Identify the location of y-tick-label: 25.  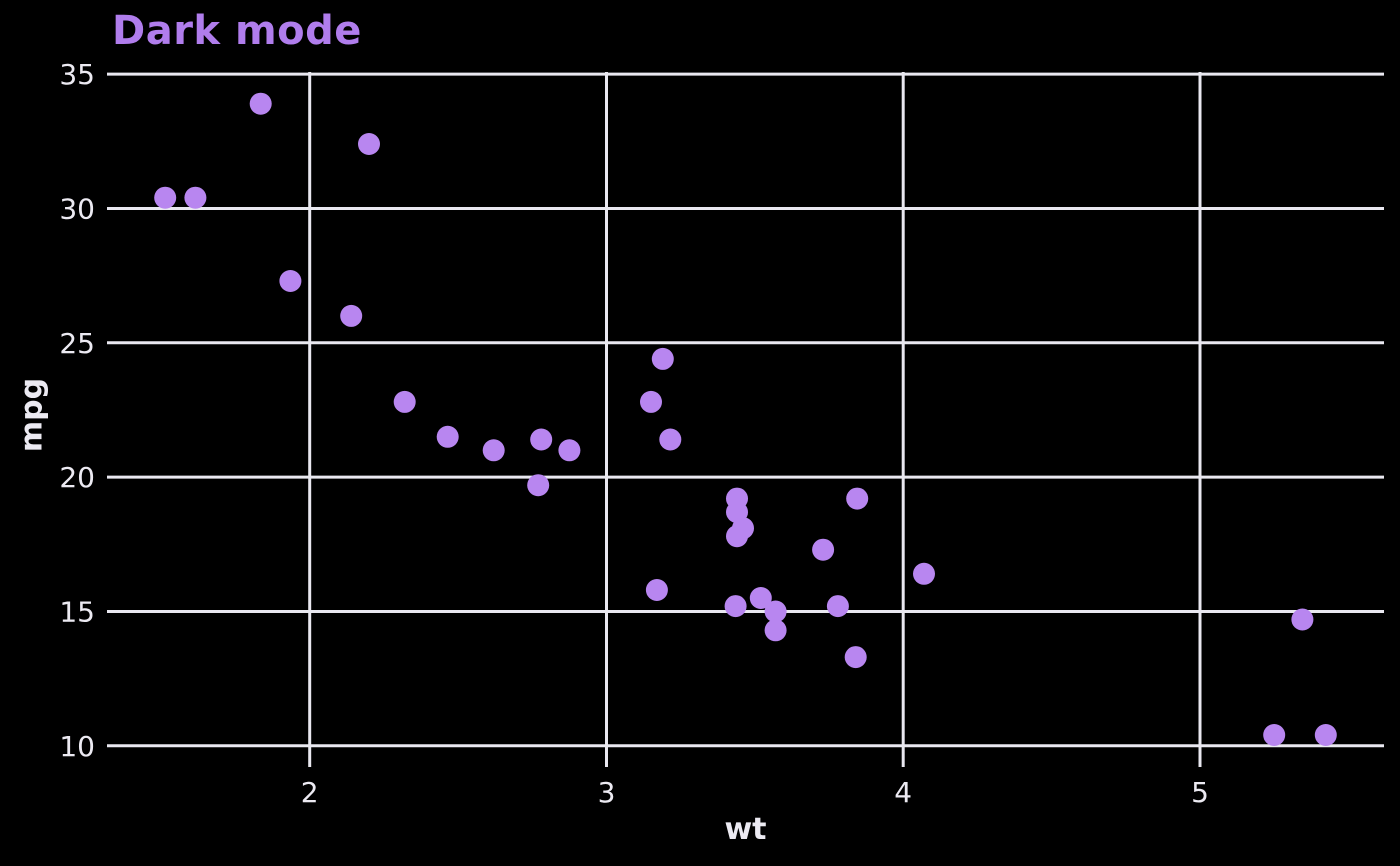
(77, 343).